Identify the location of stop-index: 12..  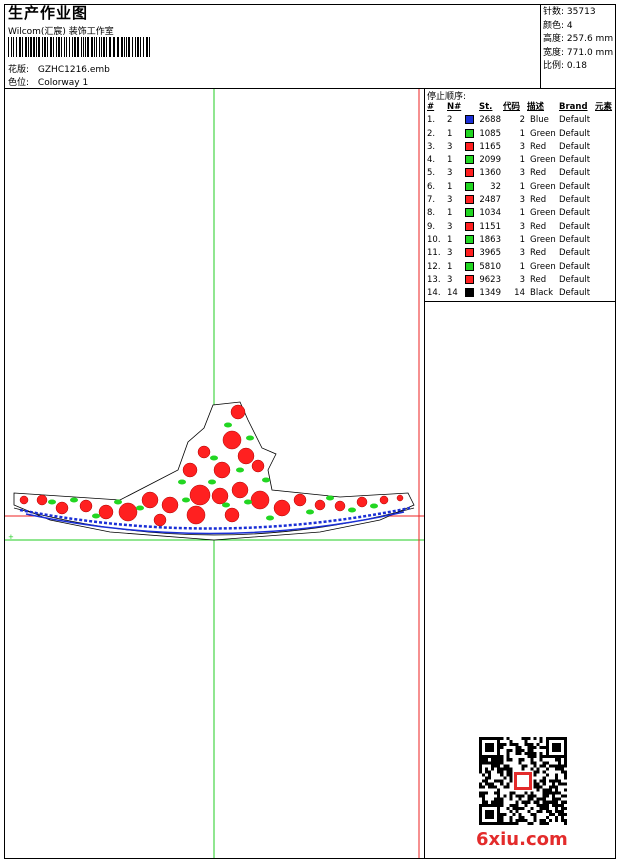
(434, 266).